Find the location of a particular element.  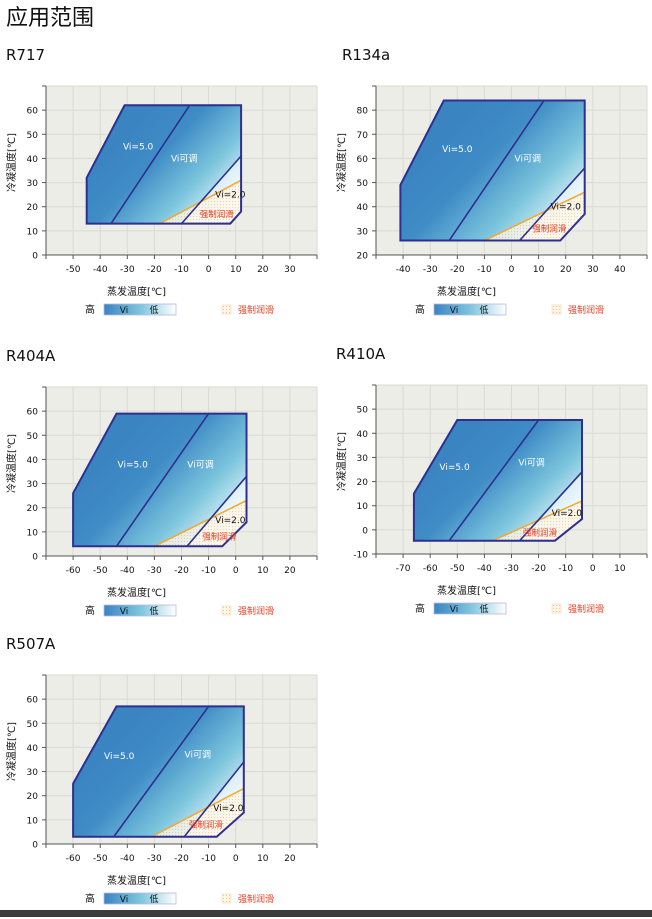

chart-title: R134a is located at coordinates (366, 55).